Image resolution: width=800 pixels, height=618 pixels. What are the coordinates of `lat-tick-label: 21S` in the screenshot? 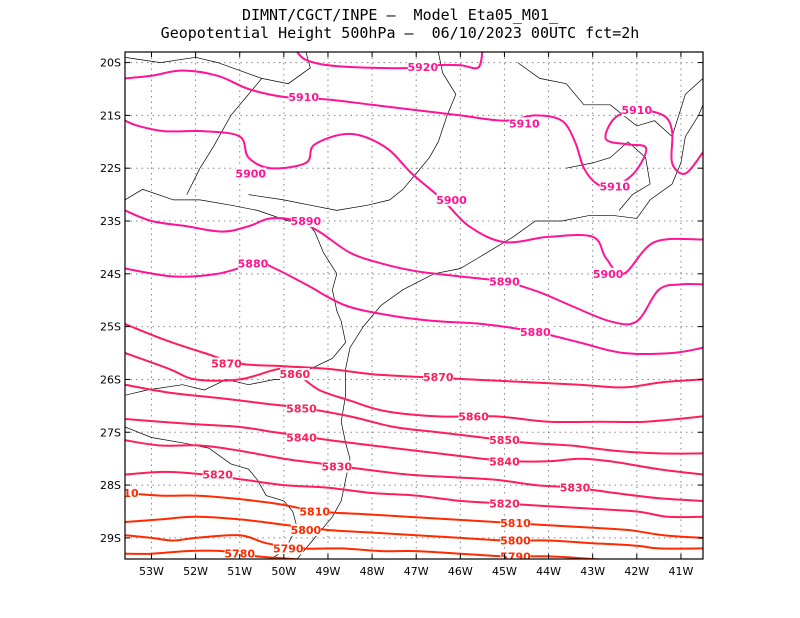 It's located at (110, 115).